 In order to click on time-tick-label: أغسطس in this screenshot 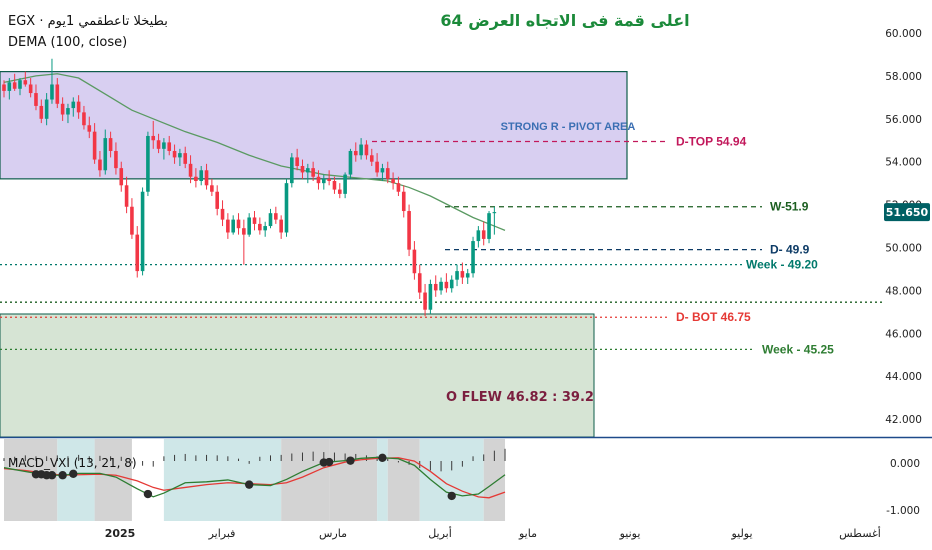, I will do `click(860, 533)`.